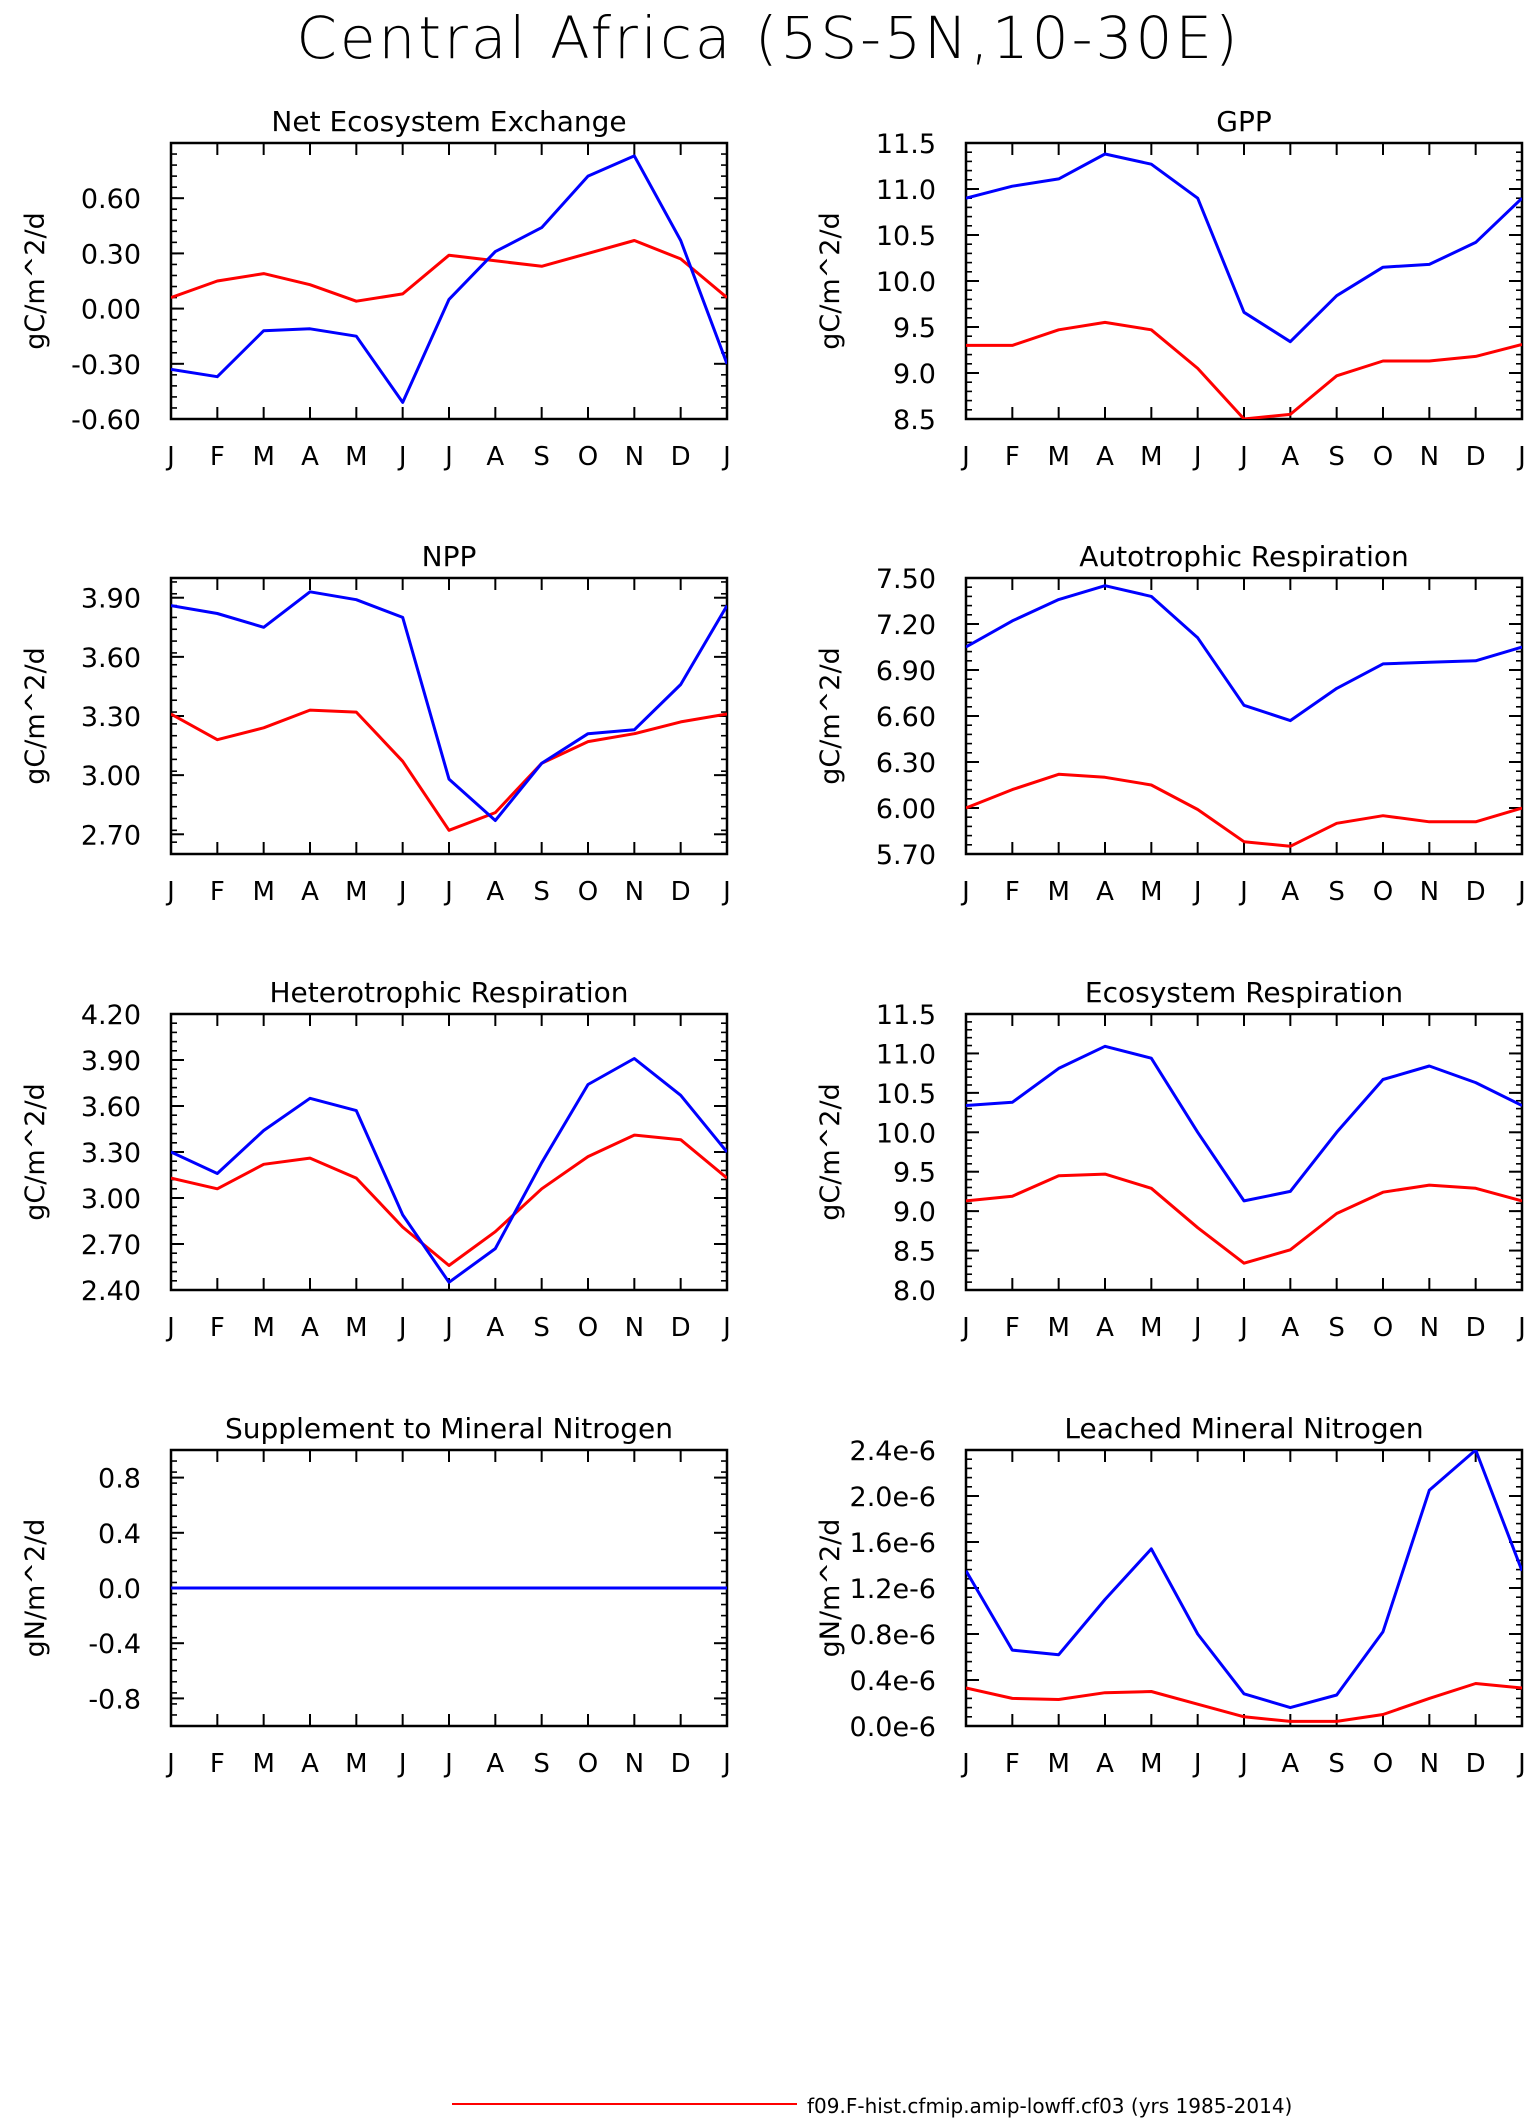 This screenshot has height=2118, width=1537. Describe the element at coordinates (906, 1054) in the screenshot. I see `y-tick-label: 11.0` at that location.